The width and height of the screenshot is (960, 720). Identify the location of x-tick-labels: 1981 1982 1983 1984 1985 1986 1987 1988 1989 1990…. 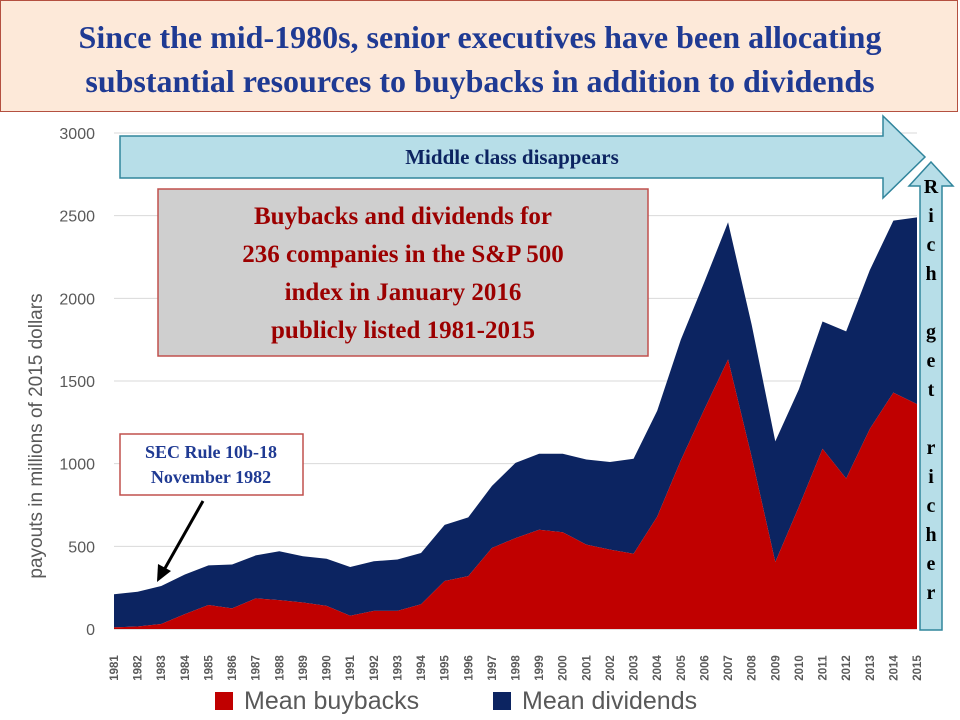
(516, 668).